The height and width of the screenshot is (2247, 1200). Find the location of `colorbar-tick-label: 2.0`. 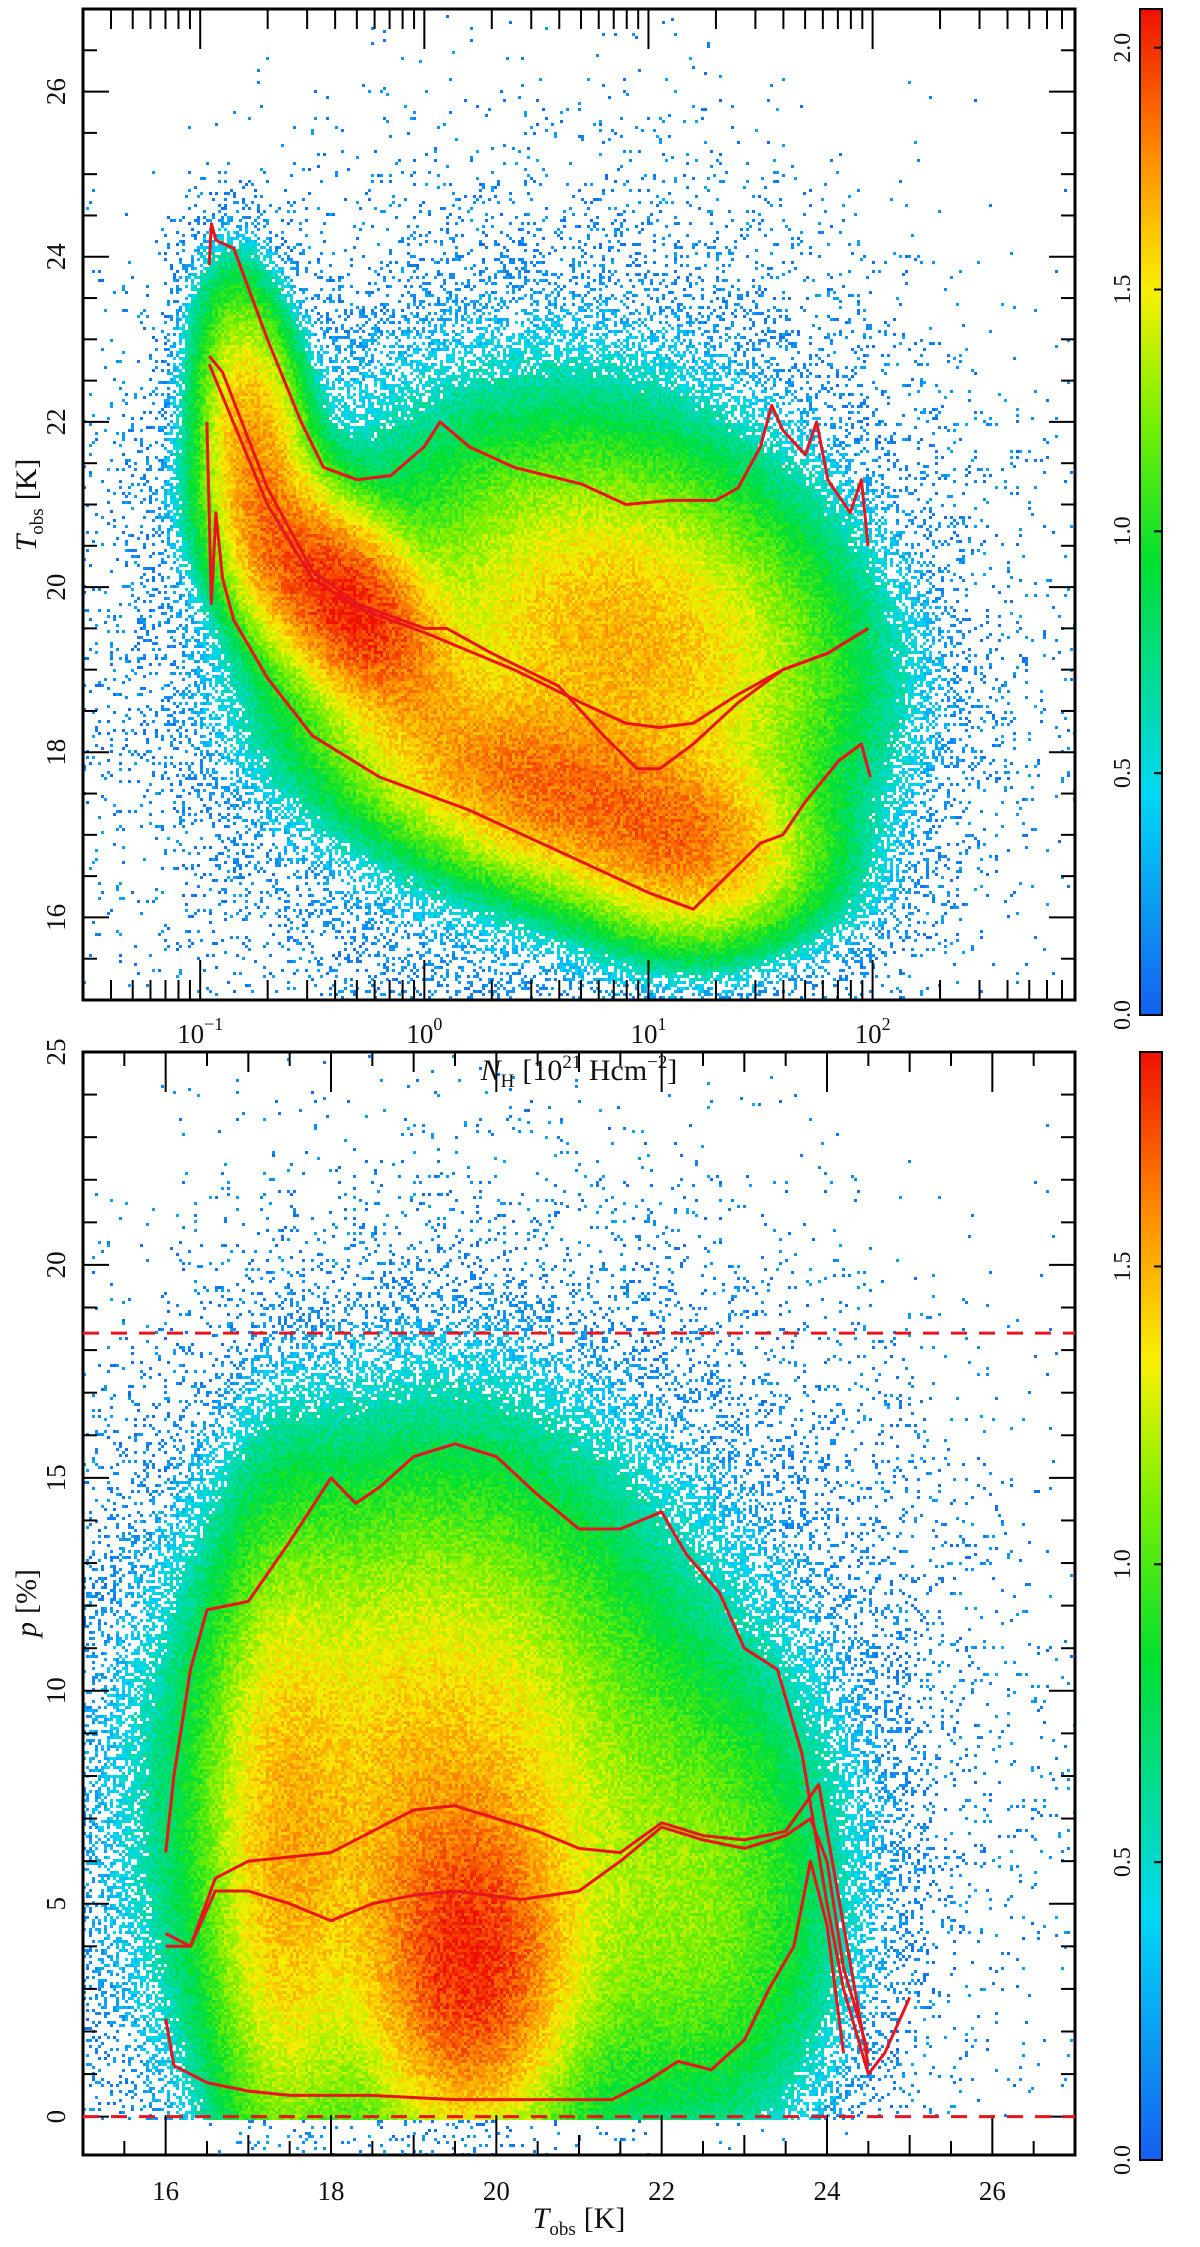

colorbar-tick-label: 2.0 is located at coordinates (1123, 48).